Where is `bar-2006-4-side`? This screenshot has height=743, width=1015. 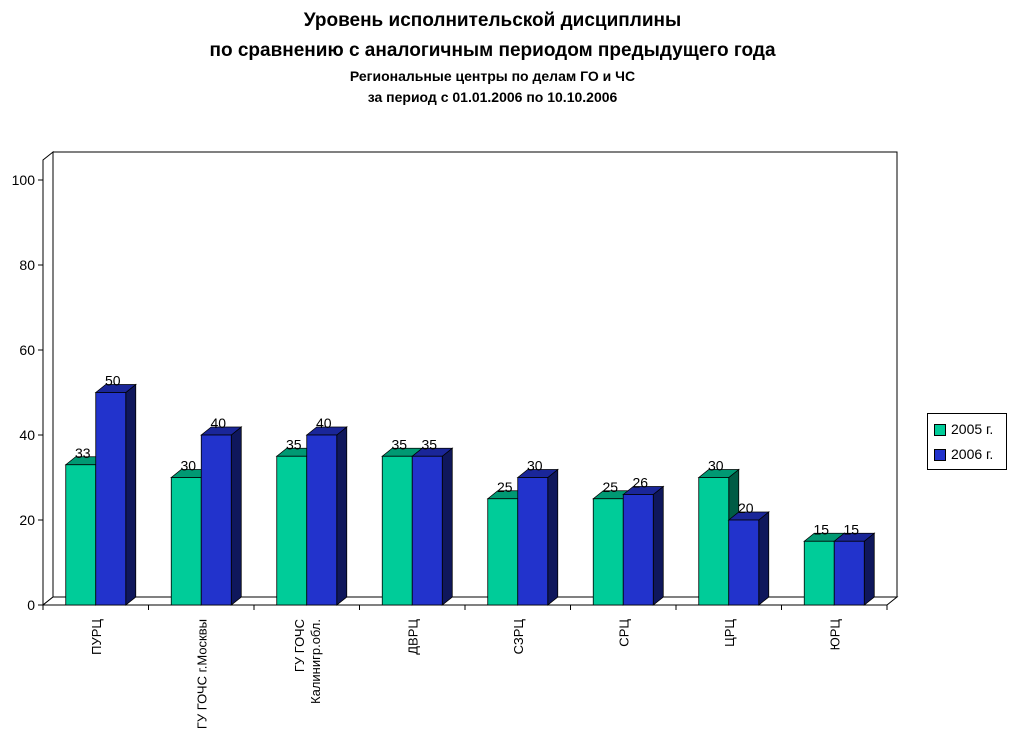
bar-2006-4-side is located at coordinates (553, 537).